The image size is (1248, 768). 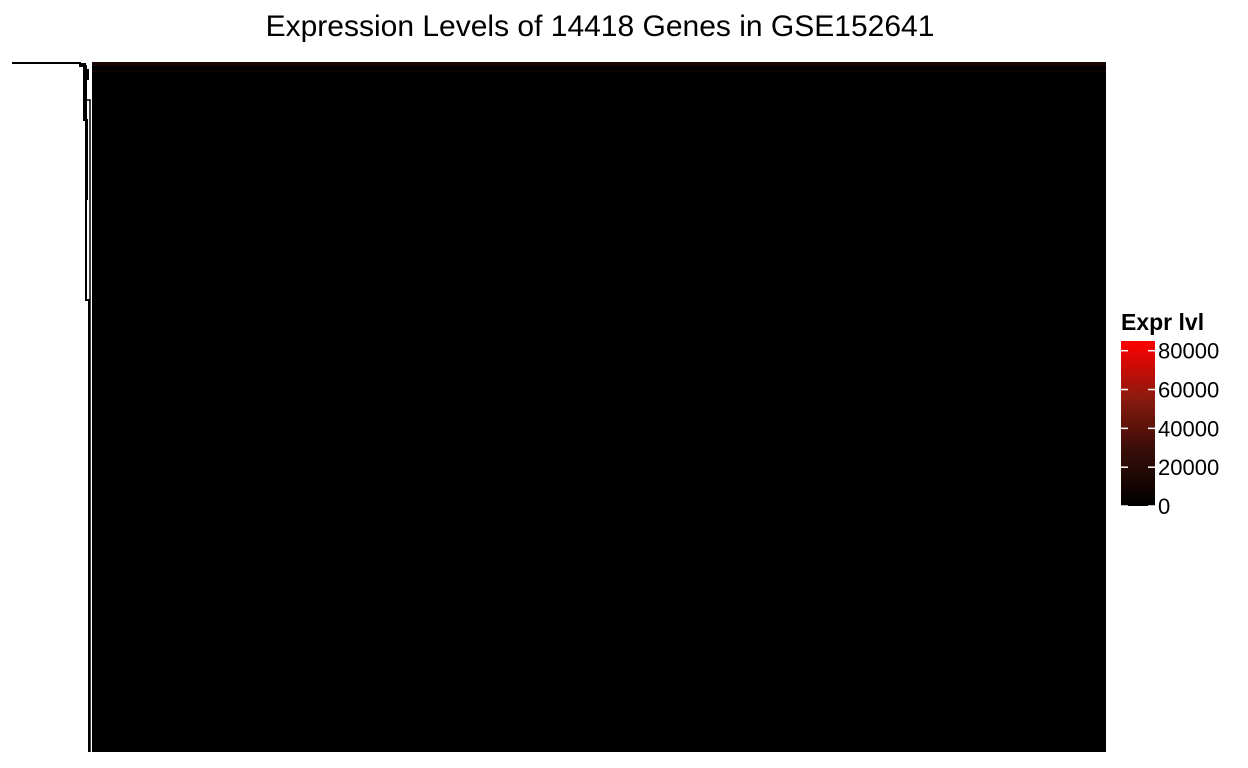 What do you see at coordinates (1188, 467) in the screenshot?
I see `legend-tick-label: 20000` at bounding box center [1188, 467].